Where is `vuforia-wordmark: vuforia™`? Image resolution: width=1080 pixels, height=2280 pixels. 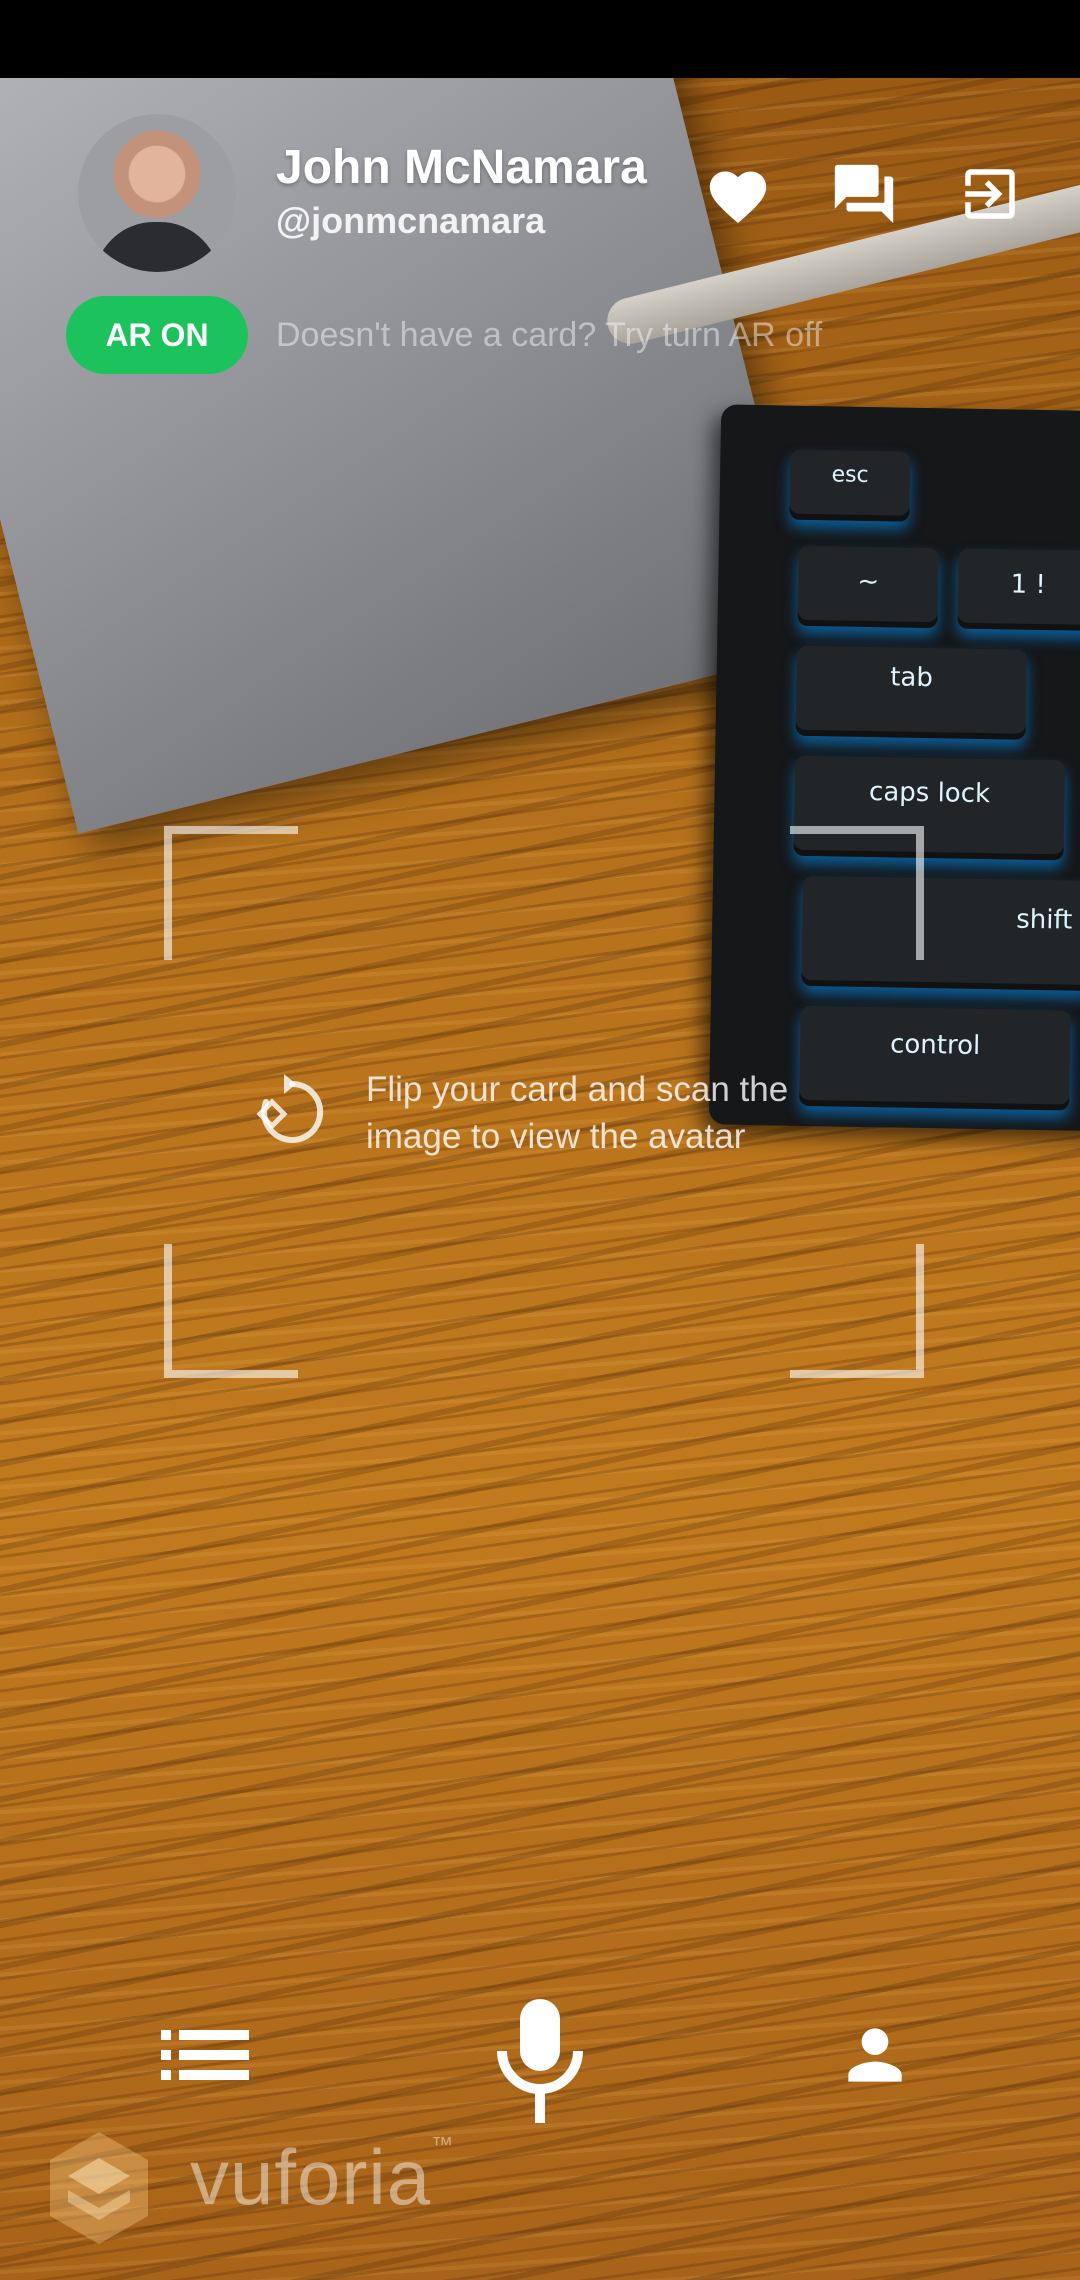
vuforia-wordmark: vuforia™ is located at coordinates (322, 2177).